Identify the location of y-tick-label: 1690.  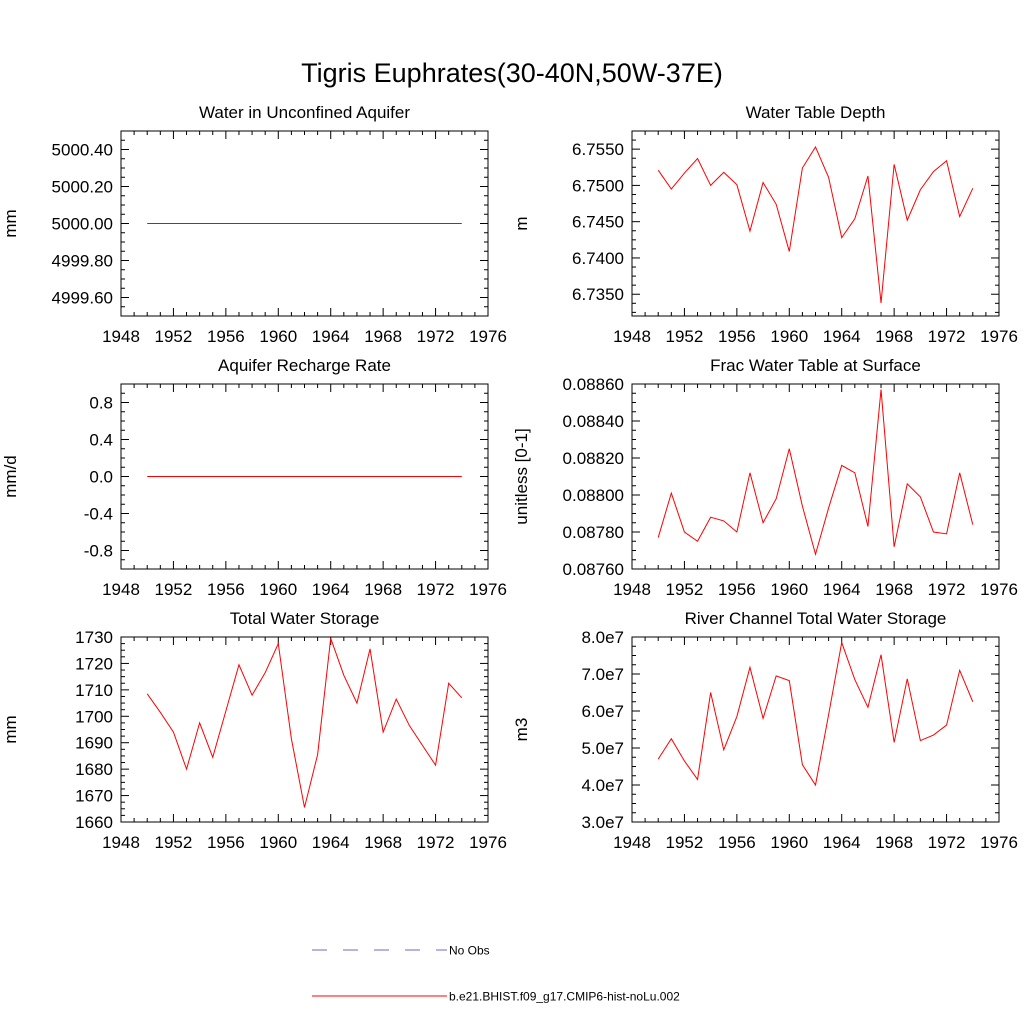
(94, 743).